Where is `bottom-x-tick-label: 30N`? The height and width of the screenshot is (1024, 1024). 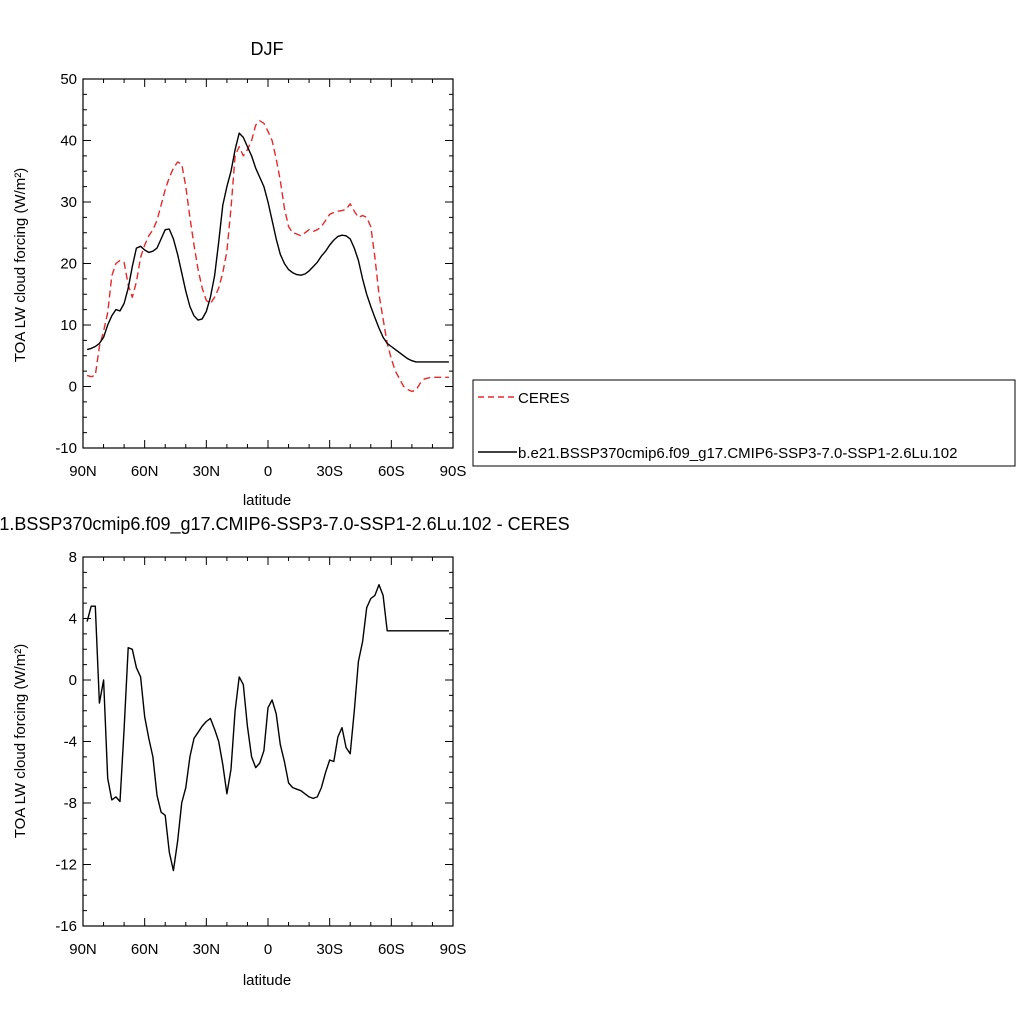 bottom-x-tick-label: 30N is located at coordinates (207, 949).